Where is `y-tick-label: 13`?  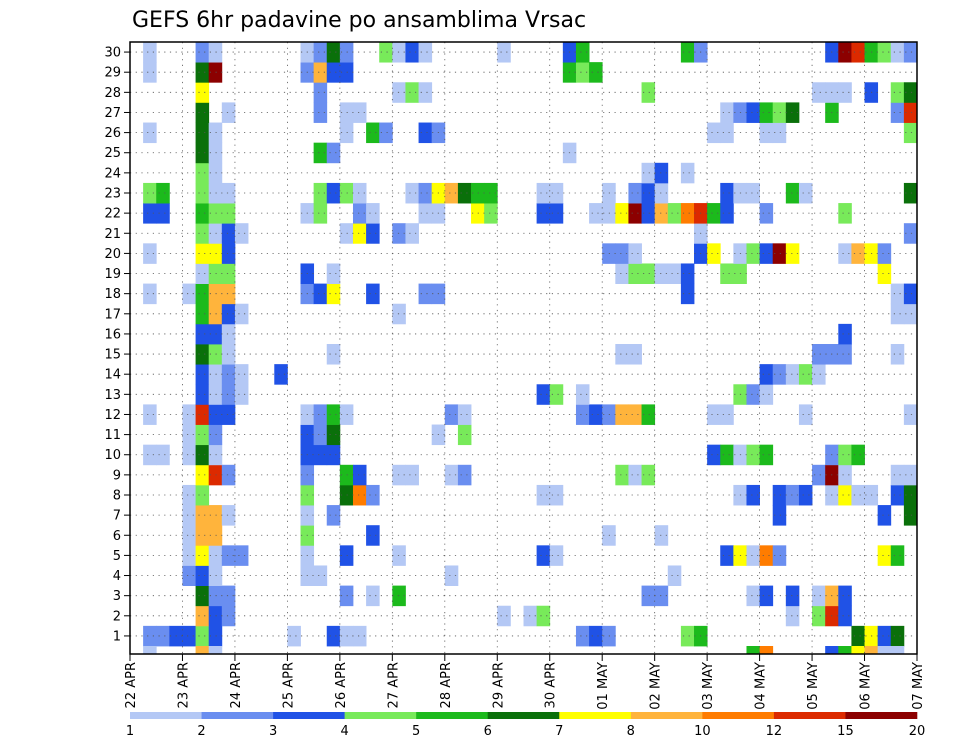 y-tick-label: 13 is located at coordinates (112, 395).